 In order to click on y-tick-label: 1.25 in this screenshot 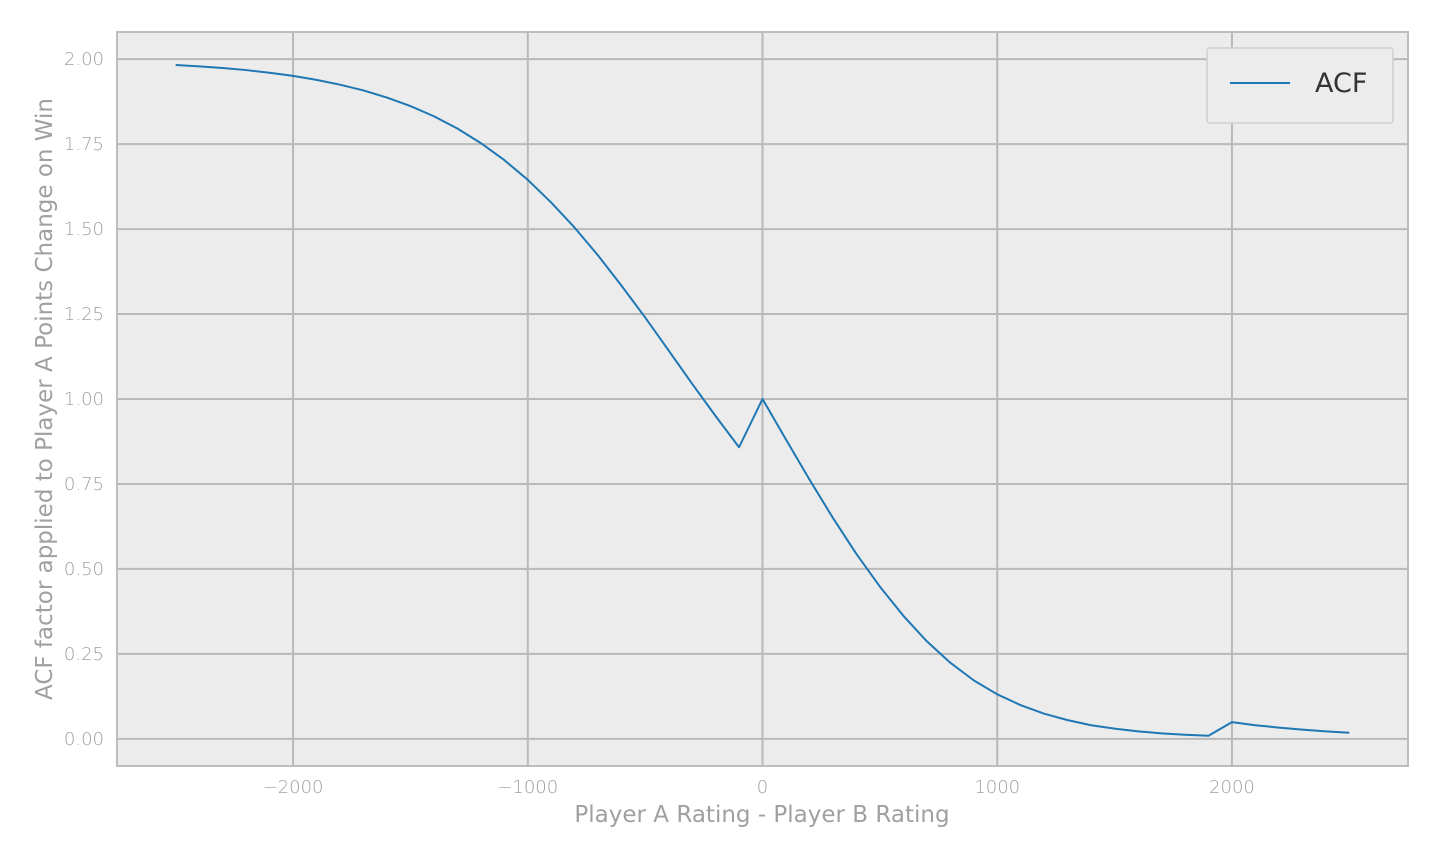, I will do `click(84, 314)`.